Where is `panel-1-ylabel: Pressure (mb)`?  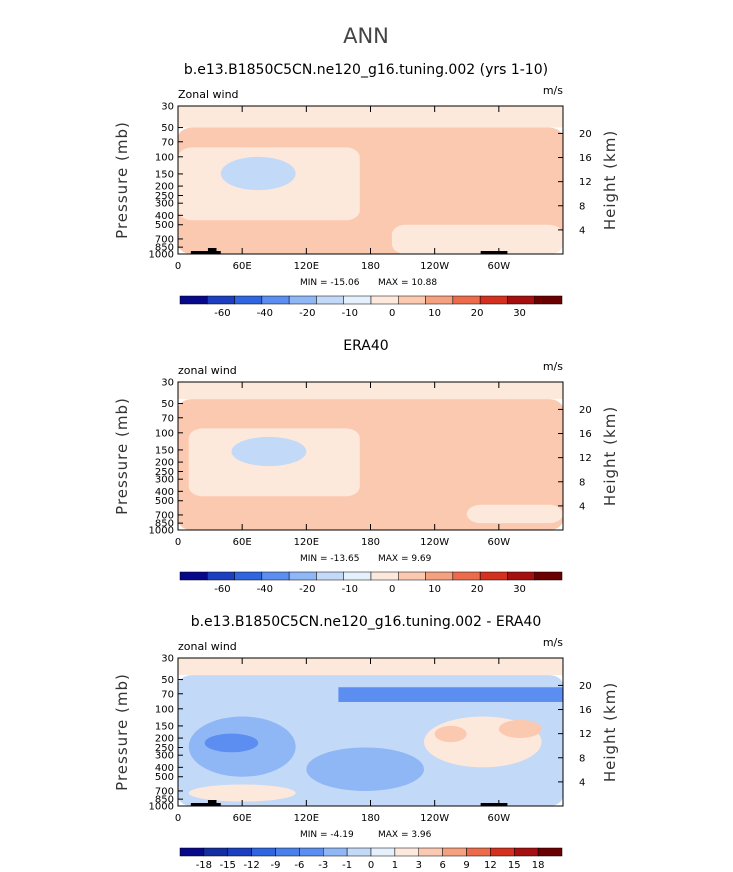 panel-1-ylabel: Pressure (mb) is located at coordinates (122, 180).